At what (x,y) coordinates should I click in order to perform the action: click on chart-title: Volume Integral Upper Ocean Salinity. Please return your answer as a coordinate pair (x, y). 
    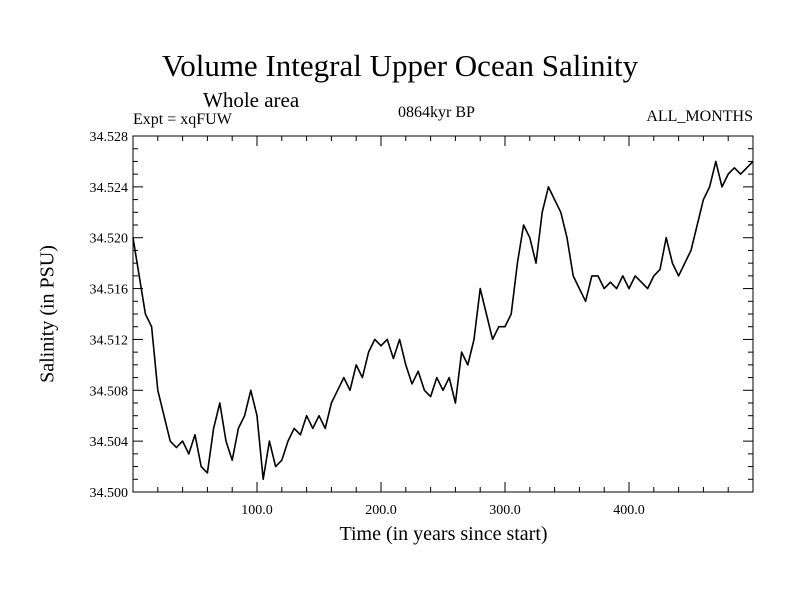
    Looking at the image, I should click on (400, 65).